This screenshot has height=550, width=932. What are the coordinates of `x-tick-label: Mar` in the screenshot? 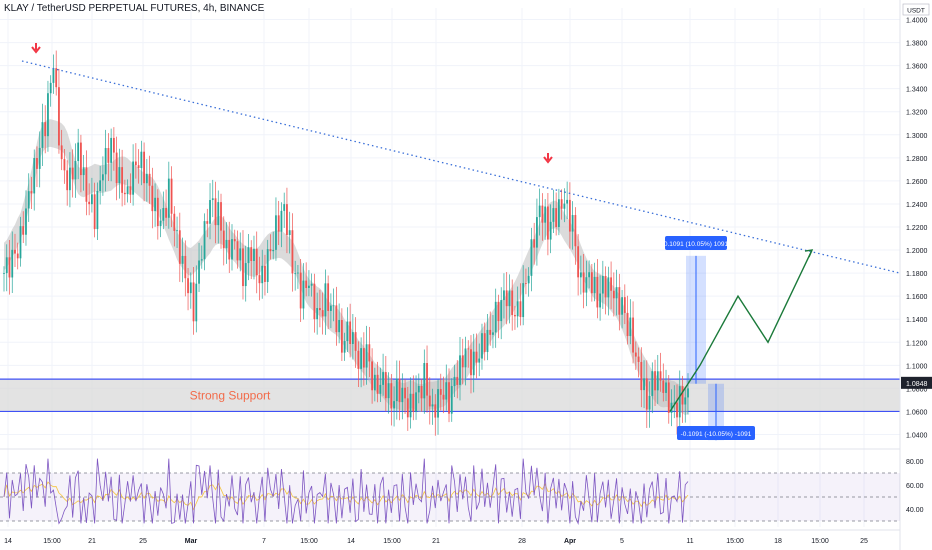 It's located at (191, 541).